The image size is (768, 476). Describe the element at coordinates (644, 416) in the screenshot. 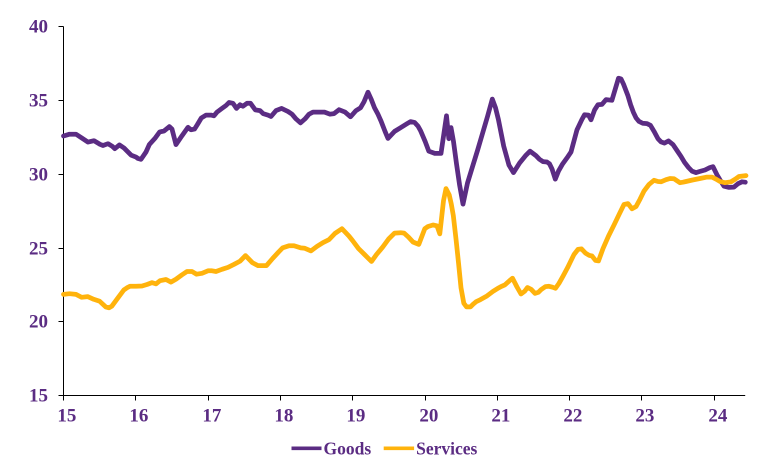

I see `svg-text: 23` at that location.